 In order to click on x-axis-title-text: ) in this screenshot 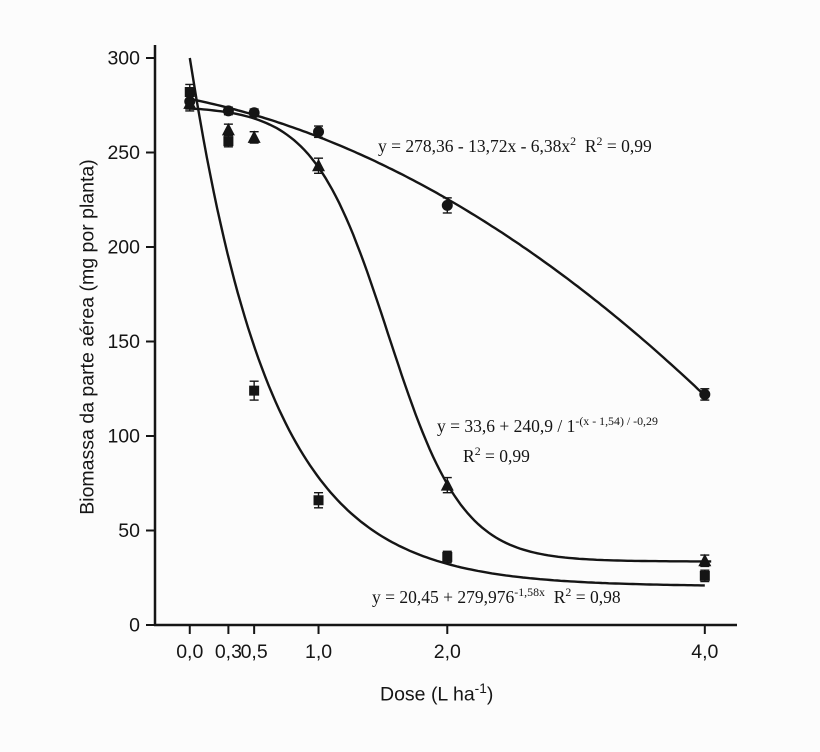, I will do `click(490, 694)`.